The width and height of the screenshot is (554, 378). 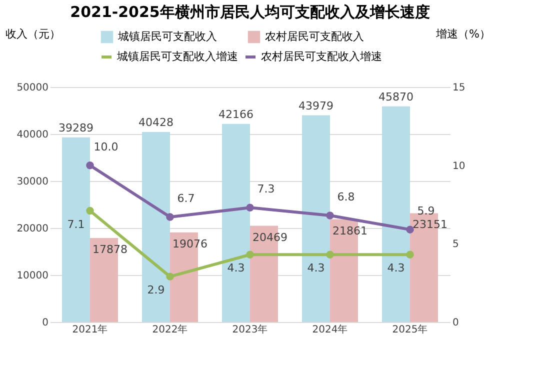 I want to click on data-label: 42166, so click(x=236, y=114).